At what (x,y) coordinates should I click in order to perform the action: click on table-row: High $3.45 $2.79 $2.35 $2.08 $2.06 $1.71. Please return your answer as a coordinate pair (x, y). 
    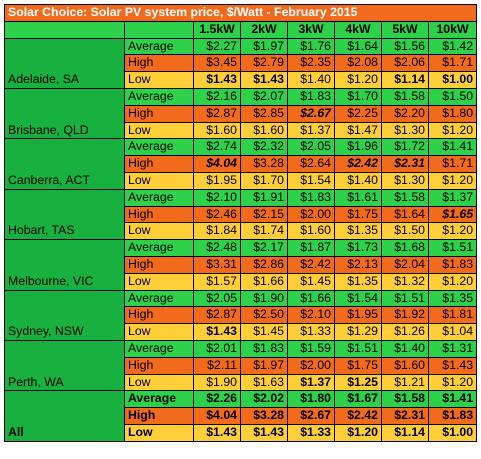
    Looking at the image, I should click on (241, 63).